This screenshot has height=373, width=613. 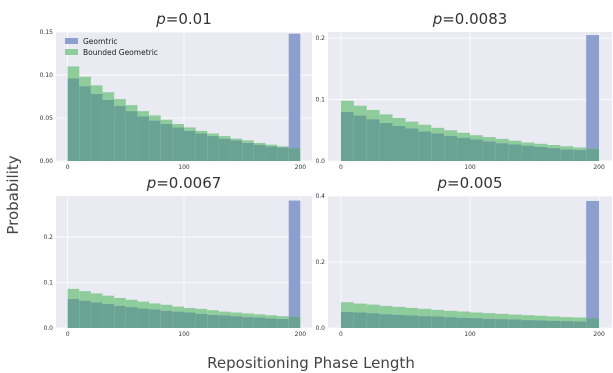 What do you see at coordinates (100, 41) in the screenshot?
I see `legend-label: Geomtric` at bounding box center [100, 41].